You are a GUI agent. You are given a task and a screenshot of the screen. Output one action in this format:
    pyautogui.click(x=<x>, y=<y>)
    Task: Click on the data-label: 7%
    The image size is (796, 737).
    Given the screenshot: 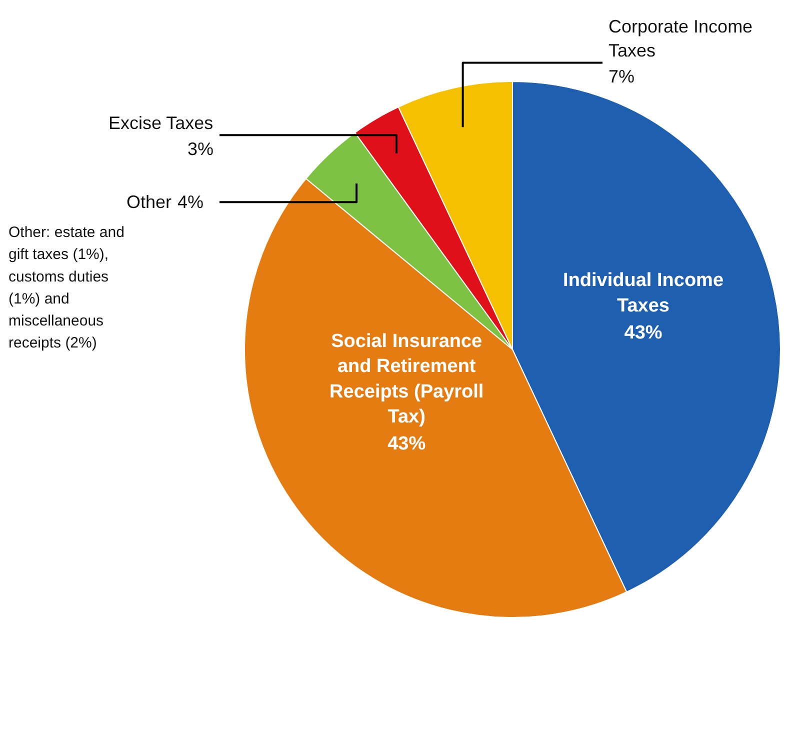 What is the action you would take?
    pyautogui.click(x=621, y=76)
    